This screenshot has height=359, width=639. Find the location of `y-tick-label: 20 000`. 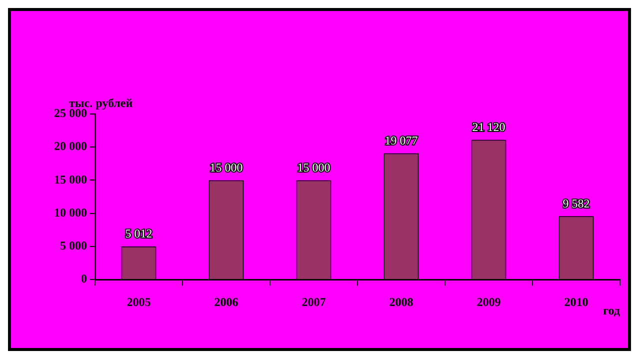

y-tick-label: 20 000 is located at coordinates (70, 146).